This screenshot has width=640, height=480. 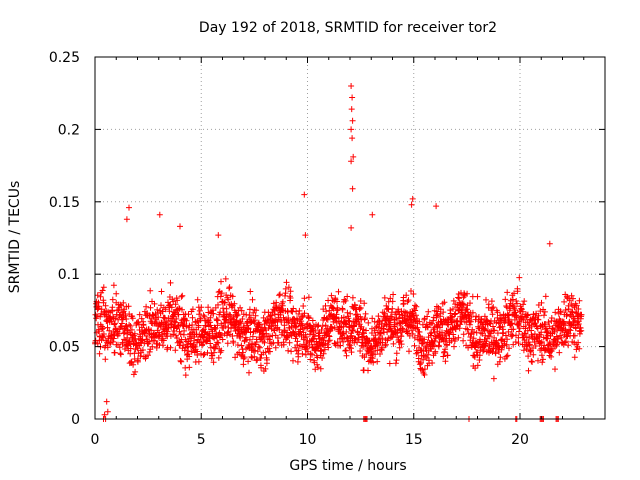 What do you see at coordinates (308, 440) in the screenshot?
I see `x-tick-label: 10` at bounding box center [308, 440].